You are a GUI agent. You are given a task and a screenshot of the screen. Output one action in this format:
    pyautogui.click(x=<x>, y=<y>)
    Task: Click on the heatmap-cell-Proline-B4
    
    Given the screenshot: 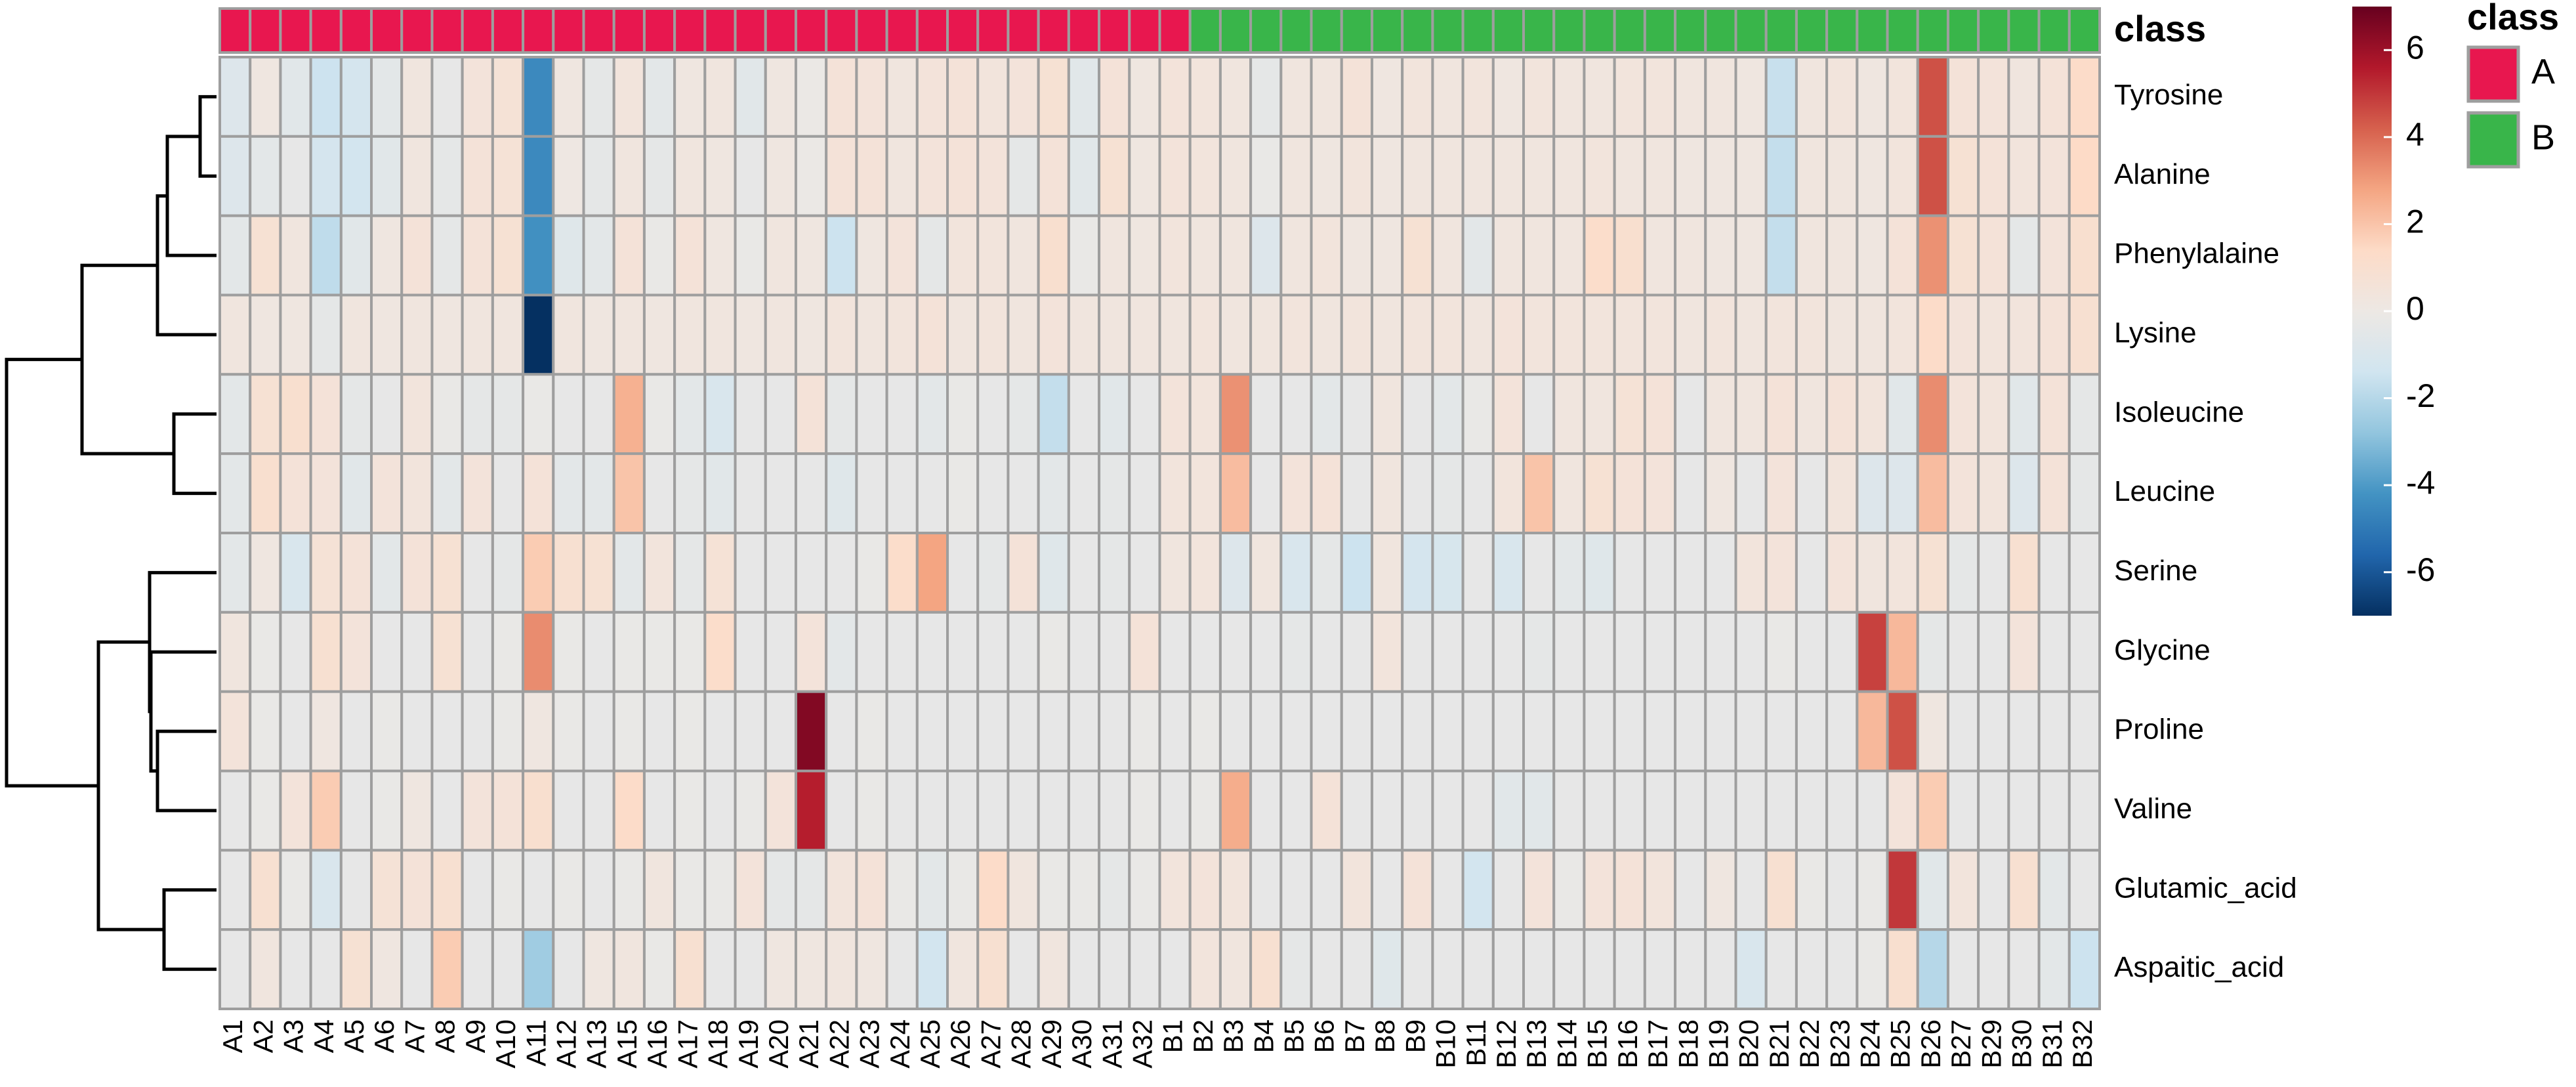 What is the action you would take?
    pyautogui.click(x=1266, y=732)
    